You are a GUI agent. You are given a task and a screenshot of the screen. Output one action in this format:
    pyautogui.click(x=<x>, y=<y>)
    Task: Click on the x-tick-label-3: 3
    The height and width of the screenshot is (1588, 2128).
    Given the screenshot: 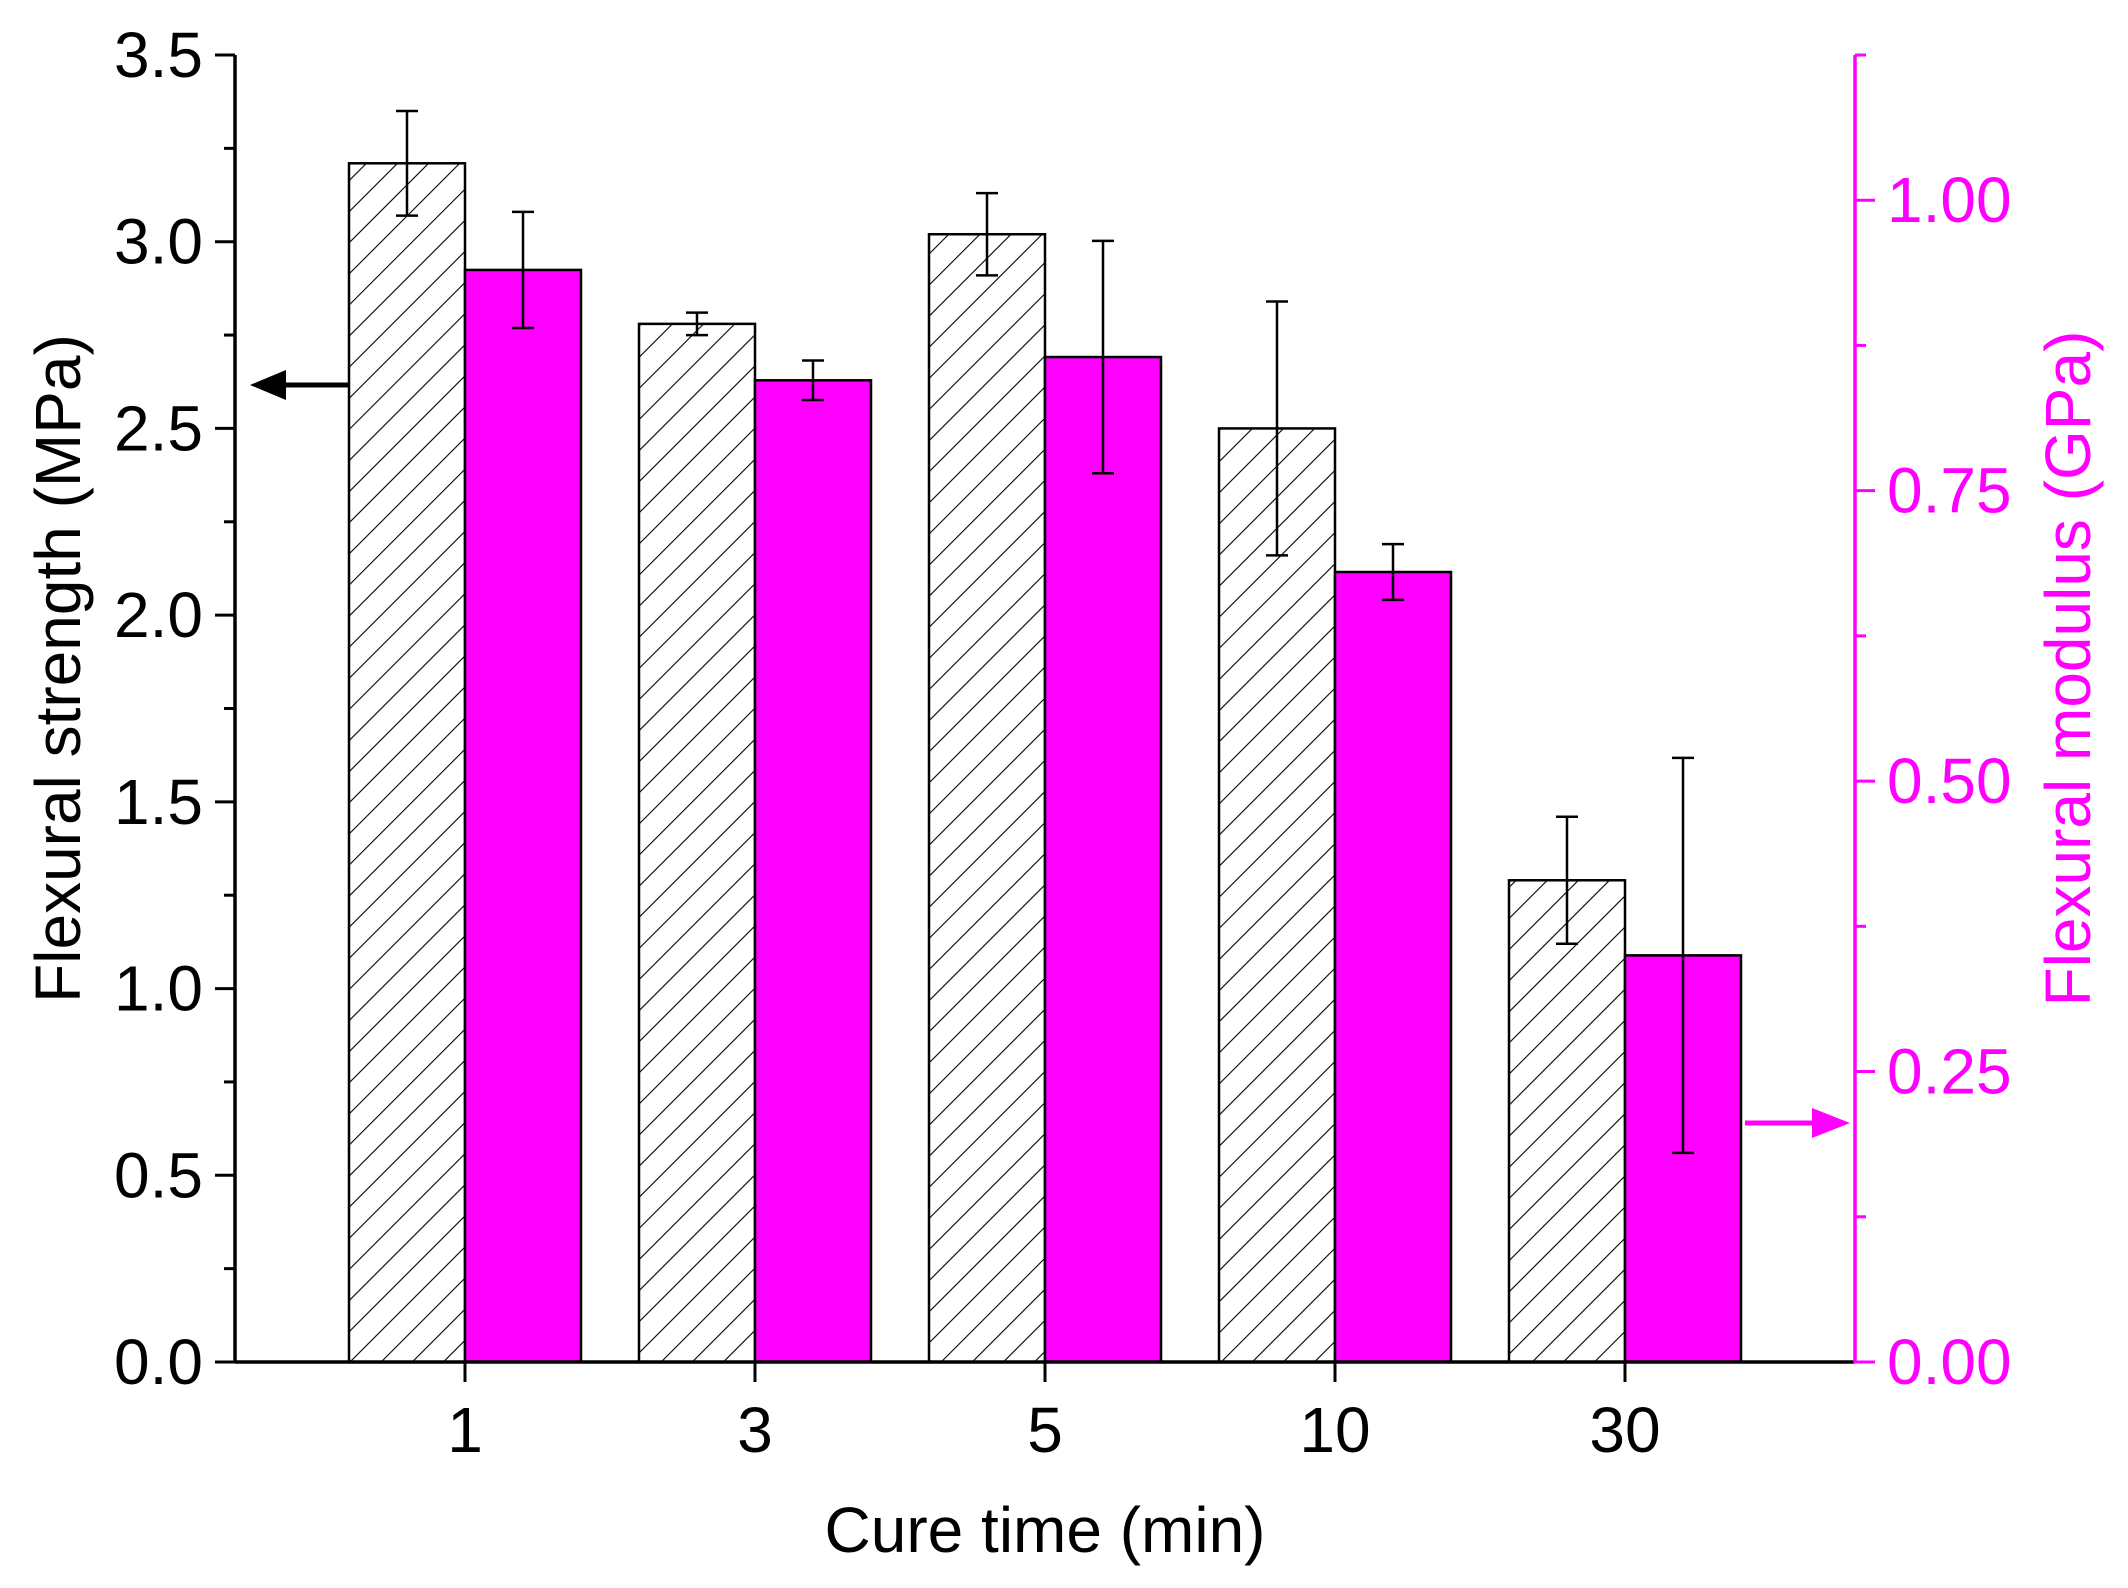 What is the action you would take?
    pyautogui.click(x=755, y=1430)
    